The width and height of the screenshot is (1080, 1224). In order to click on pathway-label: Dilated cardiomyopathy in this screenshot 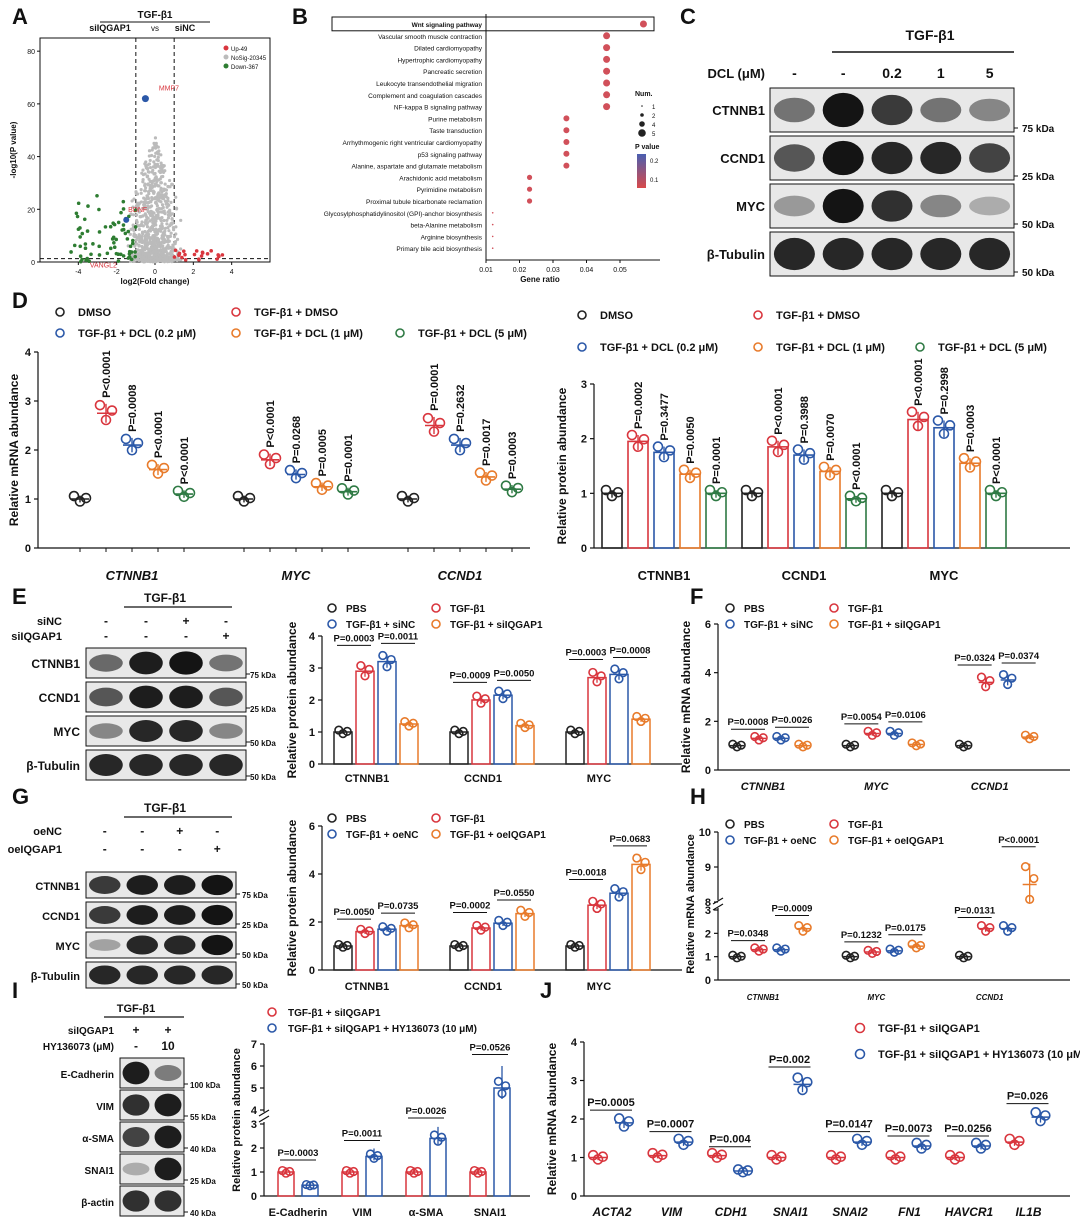, I will do `click(448, 49)`.